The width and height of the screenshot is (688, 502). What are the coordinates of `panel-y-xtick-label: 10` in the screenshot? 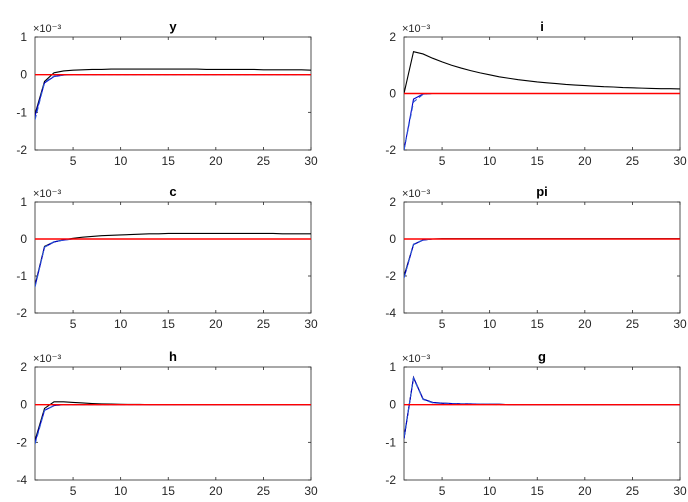 It's located at (121, 161).